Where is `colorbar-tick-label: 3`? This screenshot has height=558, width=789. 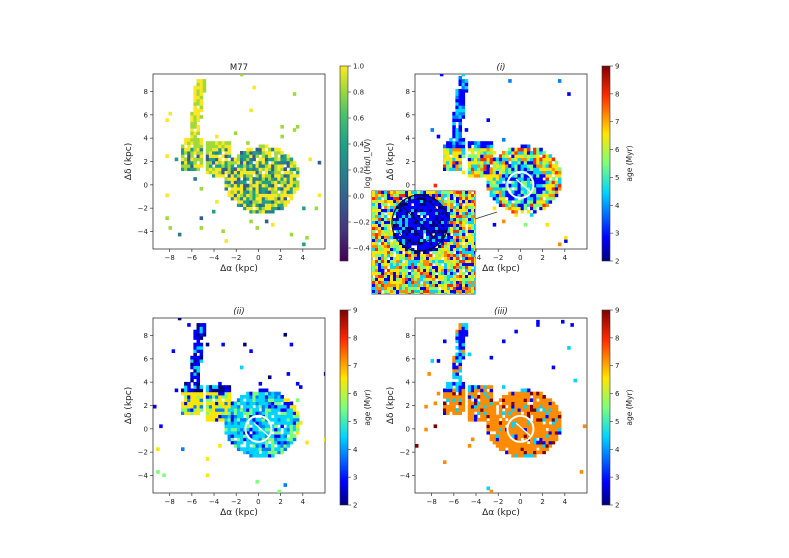 colorbar-tick-label: 3 is located at coordinates (617, 478).